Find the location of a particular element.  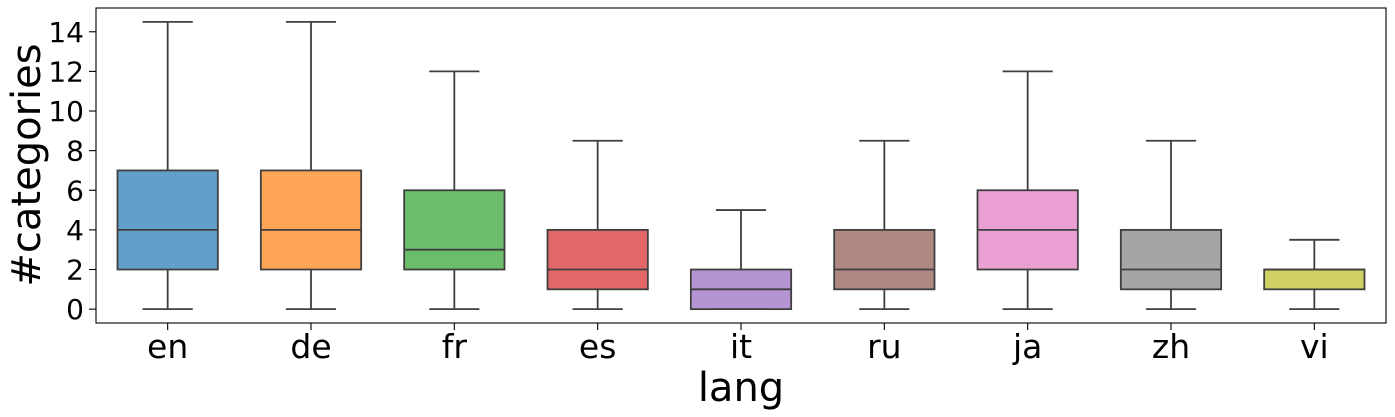

box-vi is located at coordinates (1314, 274).